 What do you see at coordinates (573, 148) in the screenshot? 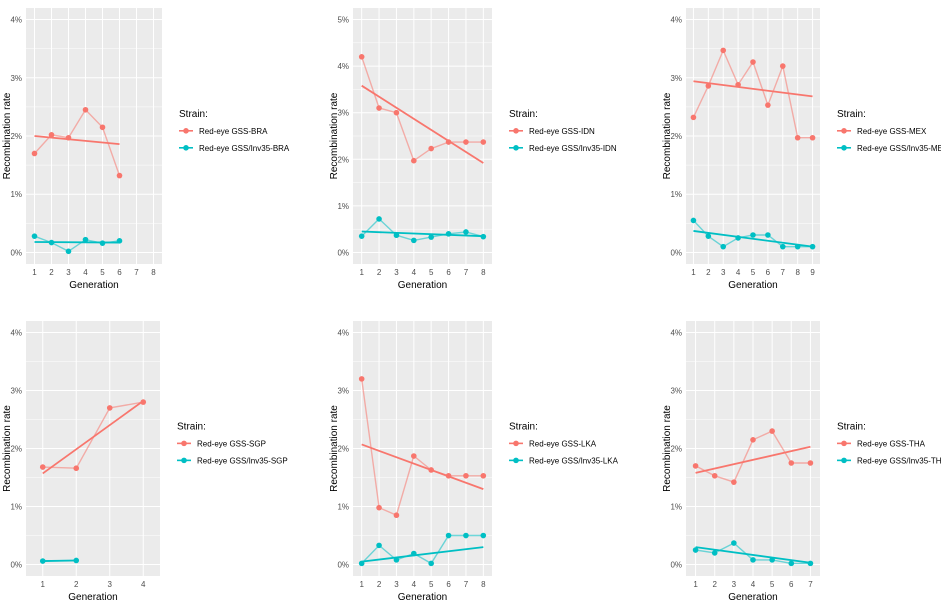
I see `legend-entry: Red-eye GSS/Inv35-IDN` at bounding box center [573, 148].